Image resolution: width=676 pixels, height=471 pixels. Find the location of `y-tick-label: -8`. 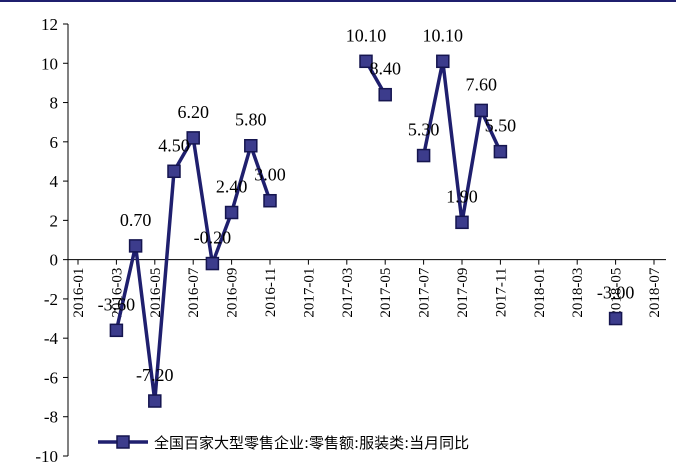

y-tick-label: -8 is located at coordinates (51, 417).